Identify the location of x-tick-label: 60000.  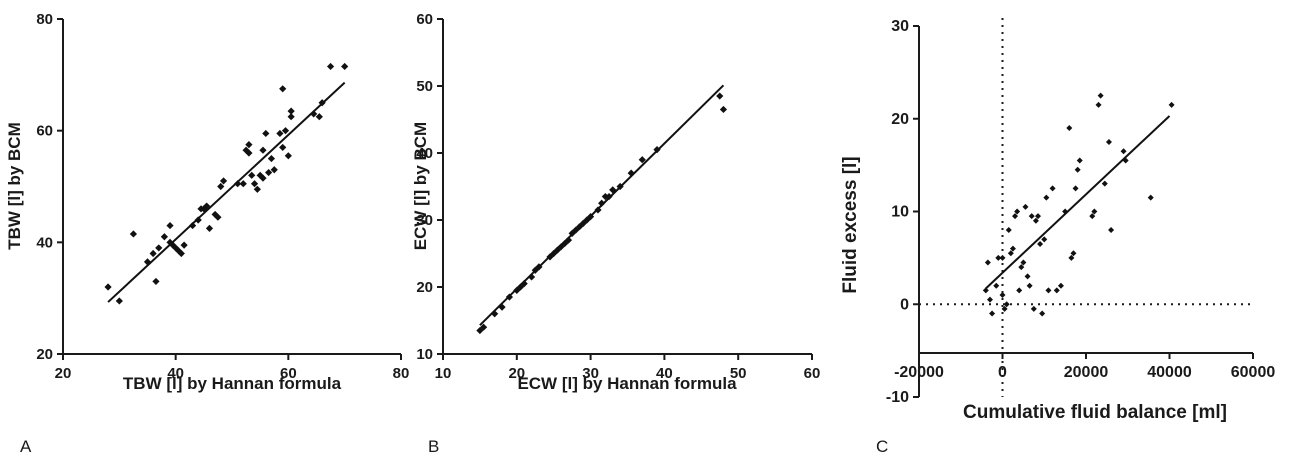
(1253, 372).